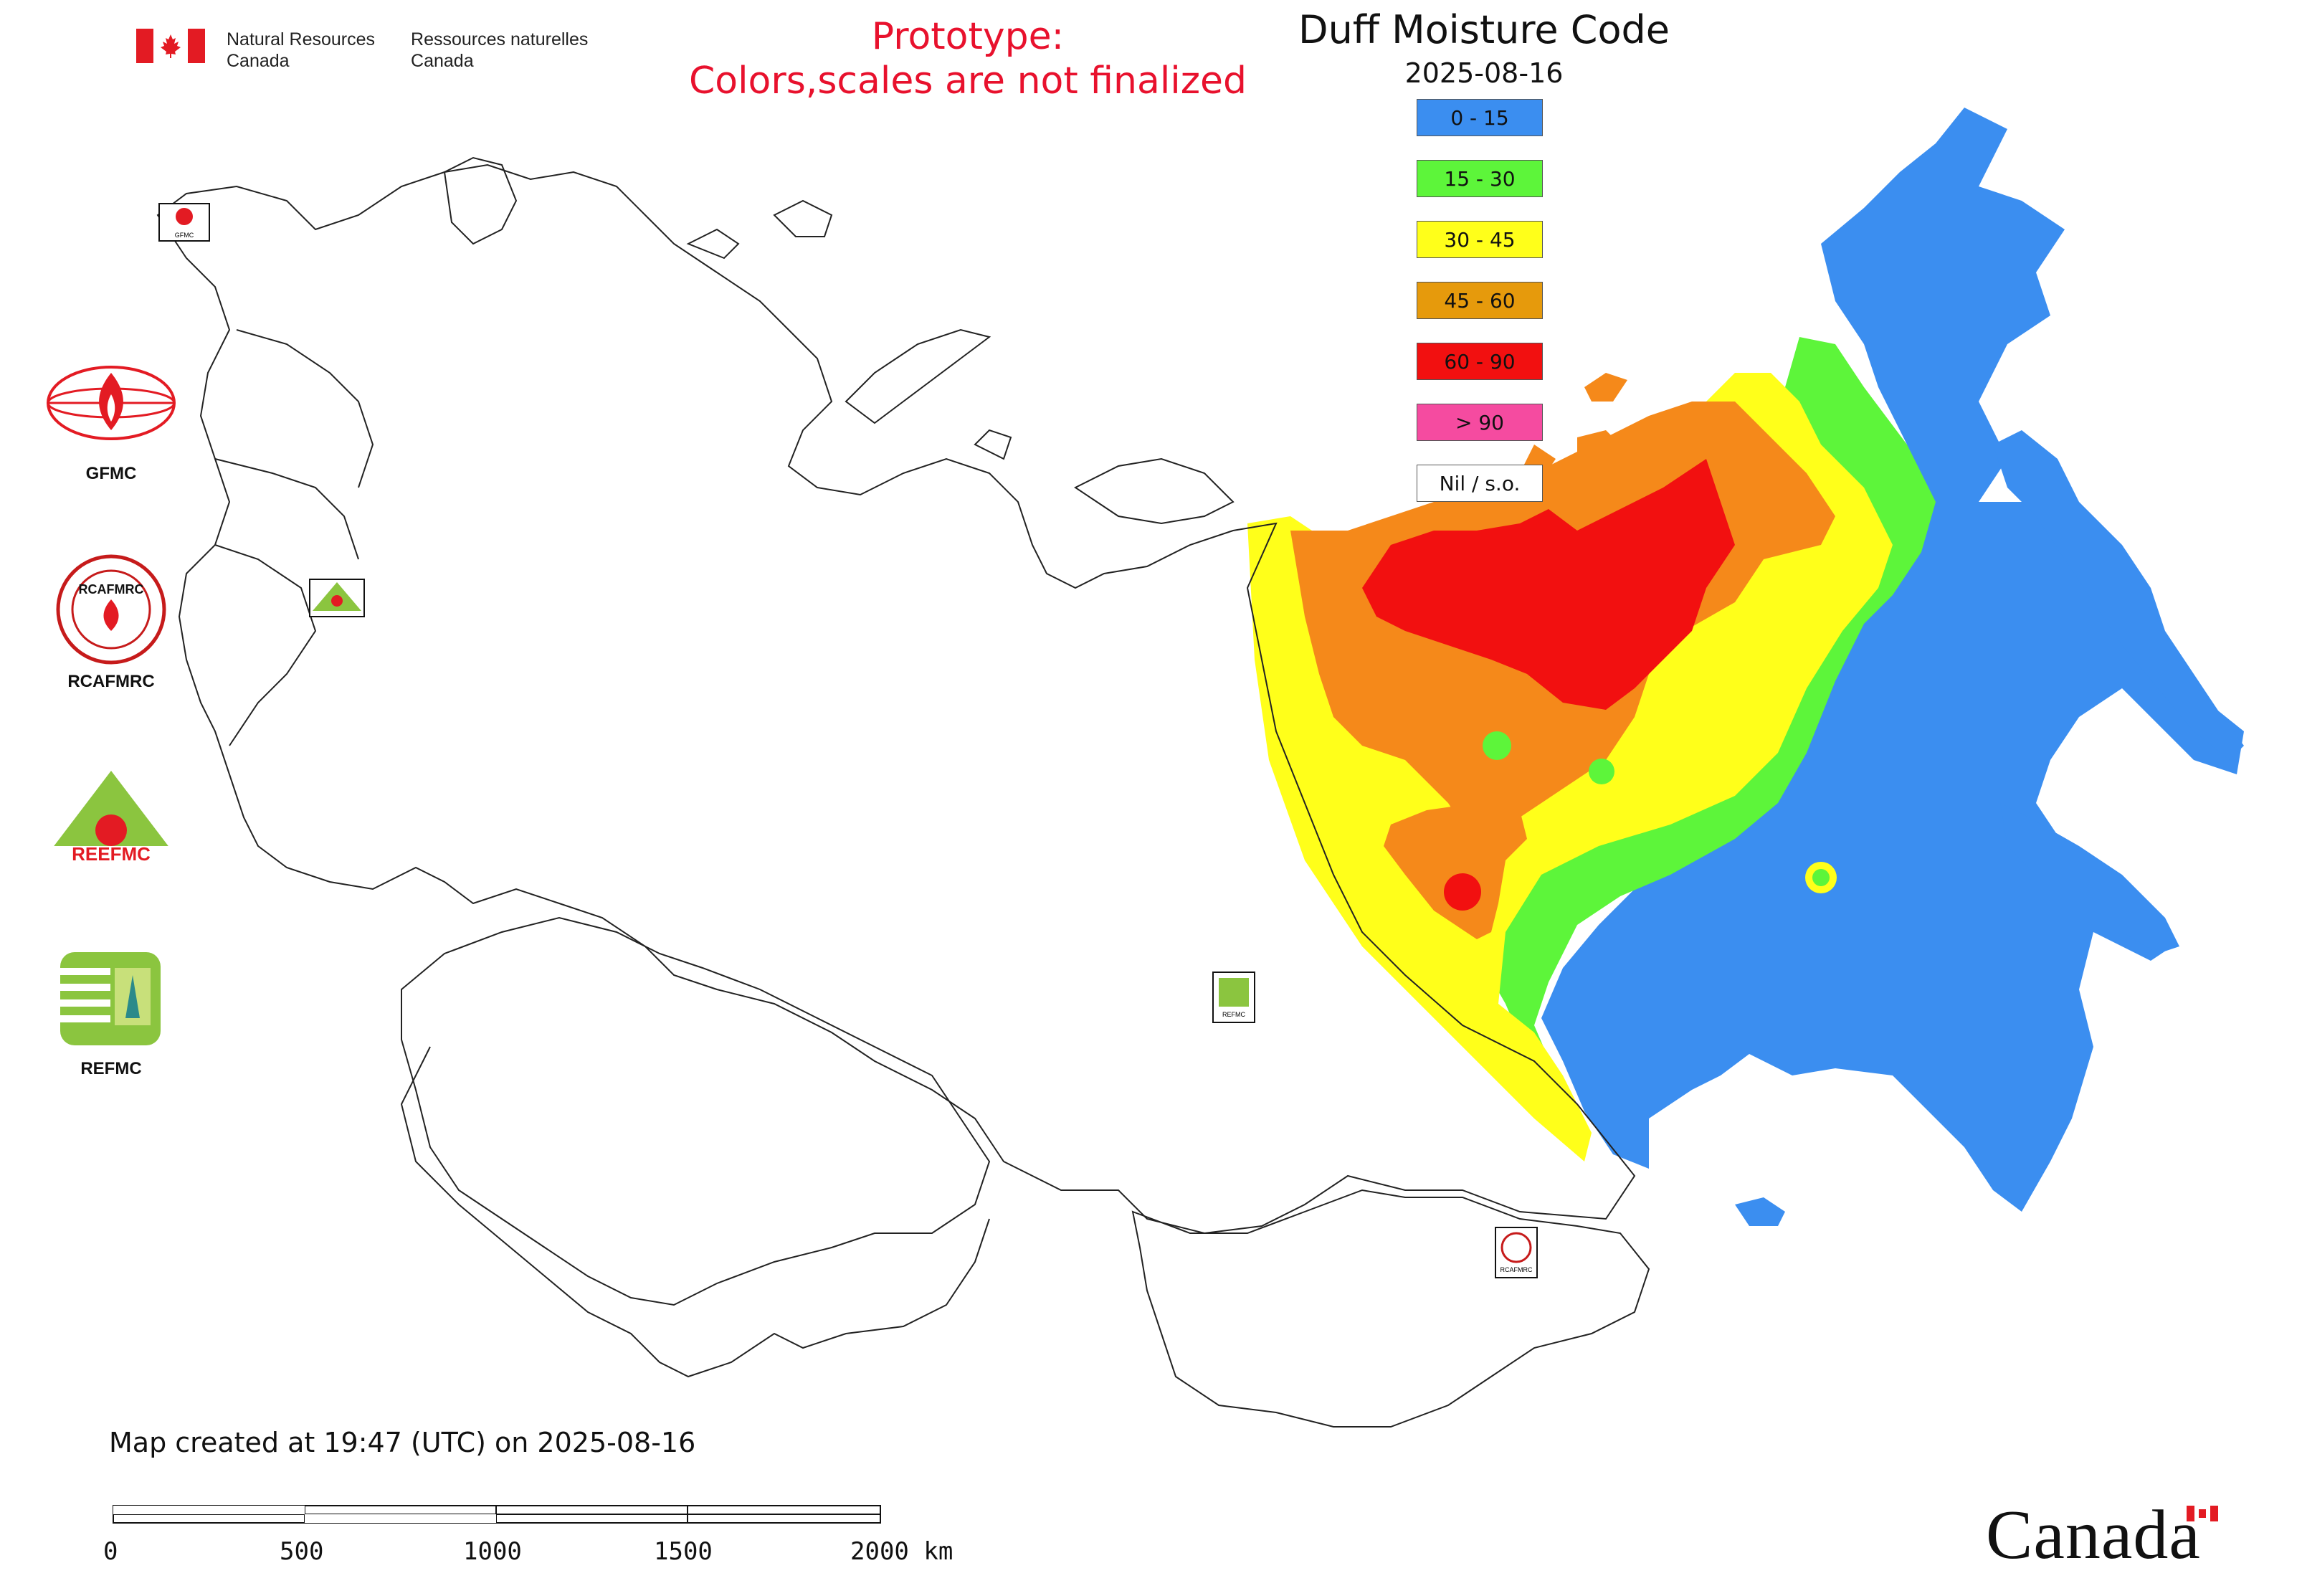 This screenshot has height=1596, width=2302. What do you see at coordinates (1234, 1014) in the screenshot?
I see `refmc-marker-label: REFMC` at bounding box center [1234, 1014].